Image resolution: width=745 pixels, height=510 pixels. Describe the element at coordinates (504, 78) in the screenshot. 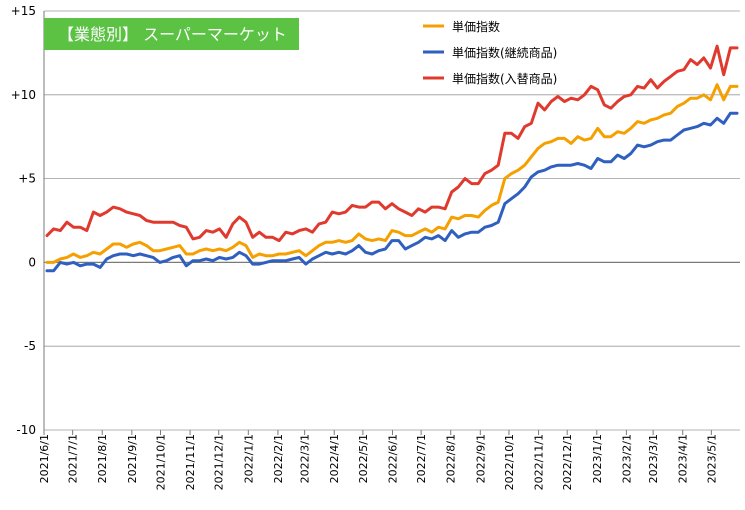

I see `legend-label: 単価指数(入替商品)` at that location.